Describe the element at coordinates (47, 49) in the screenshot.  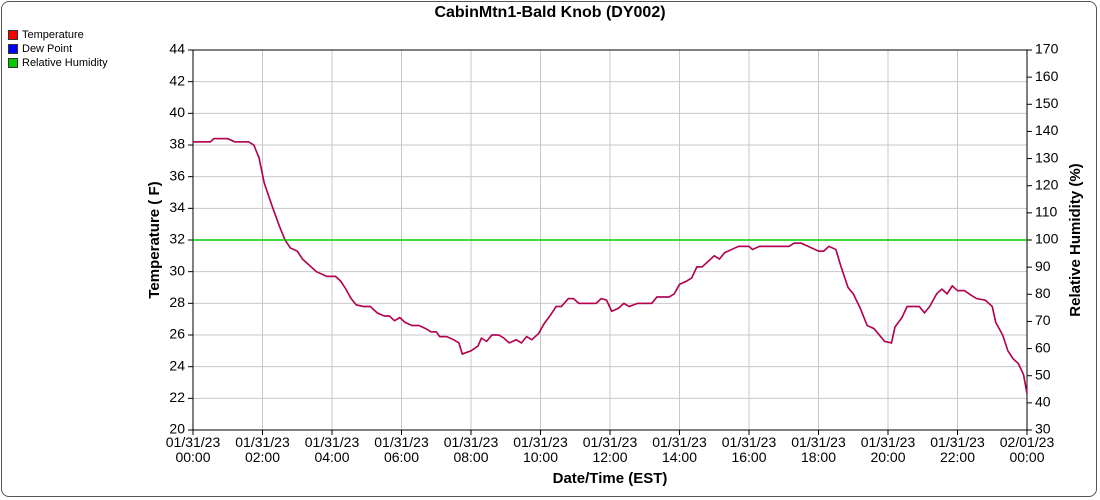
I see `legend-label: Dew Point` at that location.